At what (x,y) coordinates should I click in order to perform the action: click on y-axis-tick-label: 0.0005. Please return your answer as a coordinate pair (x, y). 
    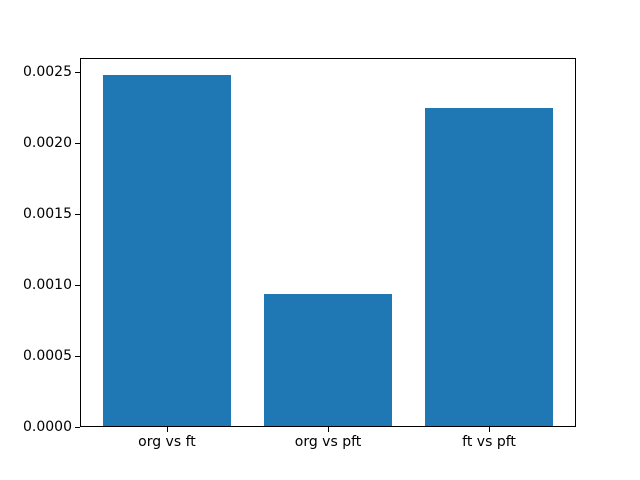
    Looking at the image, I should click on (47, 356).